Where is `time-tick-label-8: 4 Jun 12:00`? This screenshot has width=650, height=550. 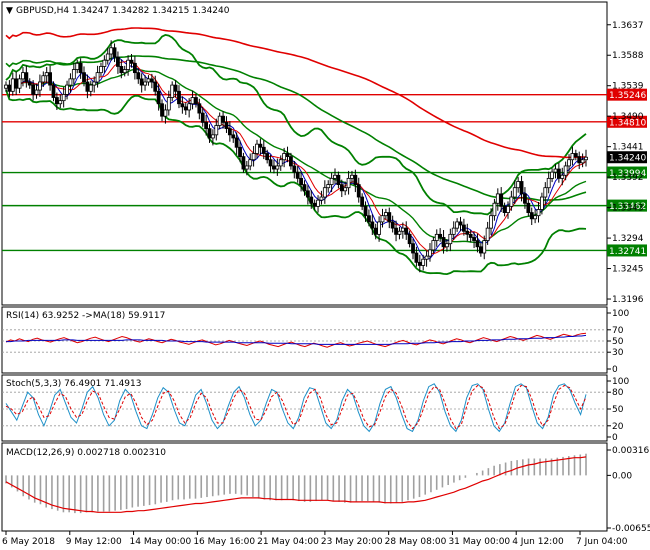 time-tick-label-8: 4 Jun 12:00 is located at coordinates (538, 542).